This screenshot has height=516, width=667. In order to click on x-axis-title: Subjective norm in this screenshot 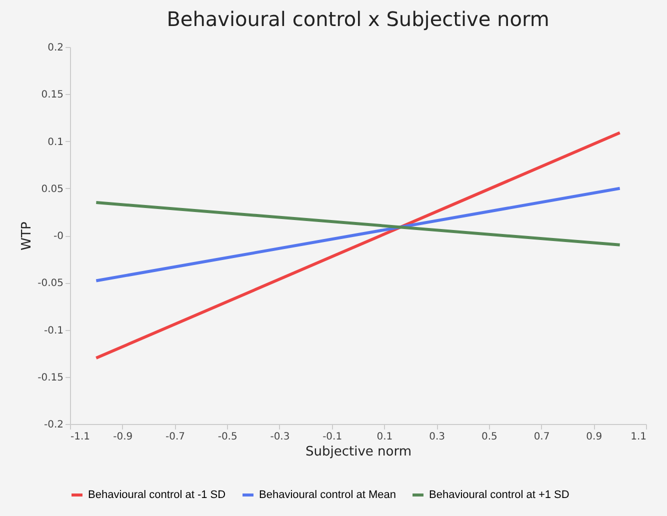, I will do `click(358, 452)`.